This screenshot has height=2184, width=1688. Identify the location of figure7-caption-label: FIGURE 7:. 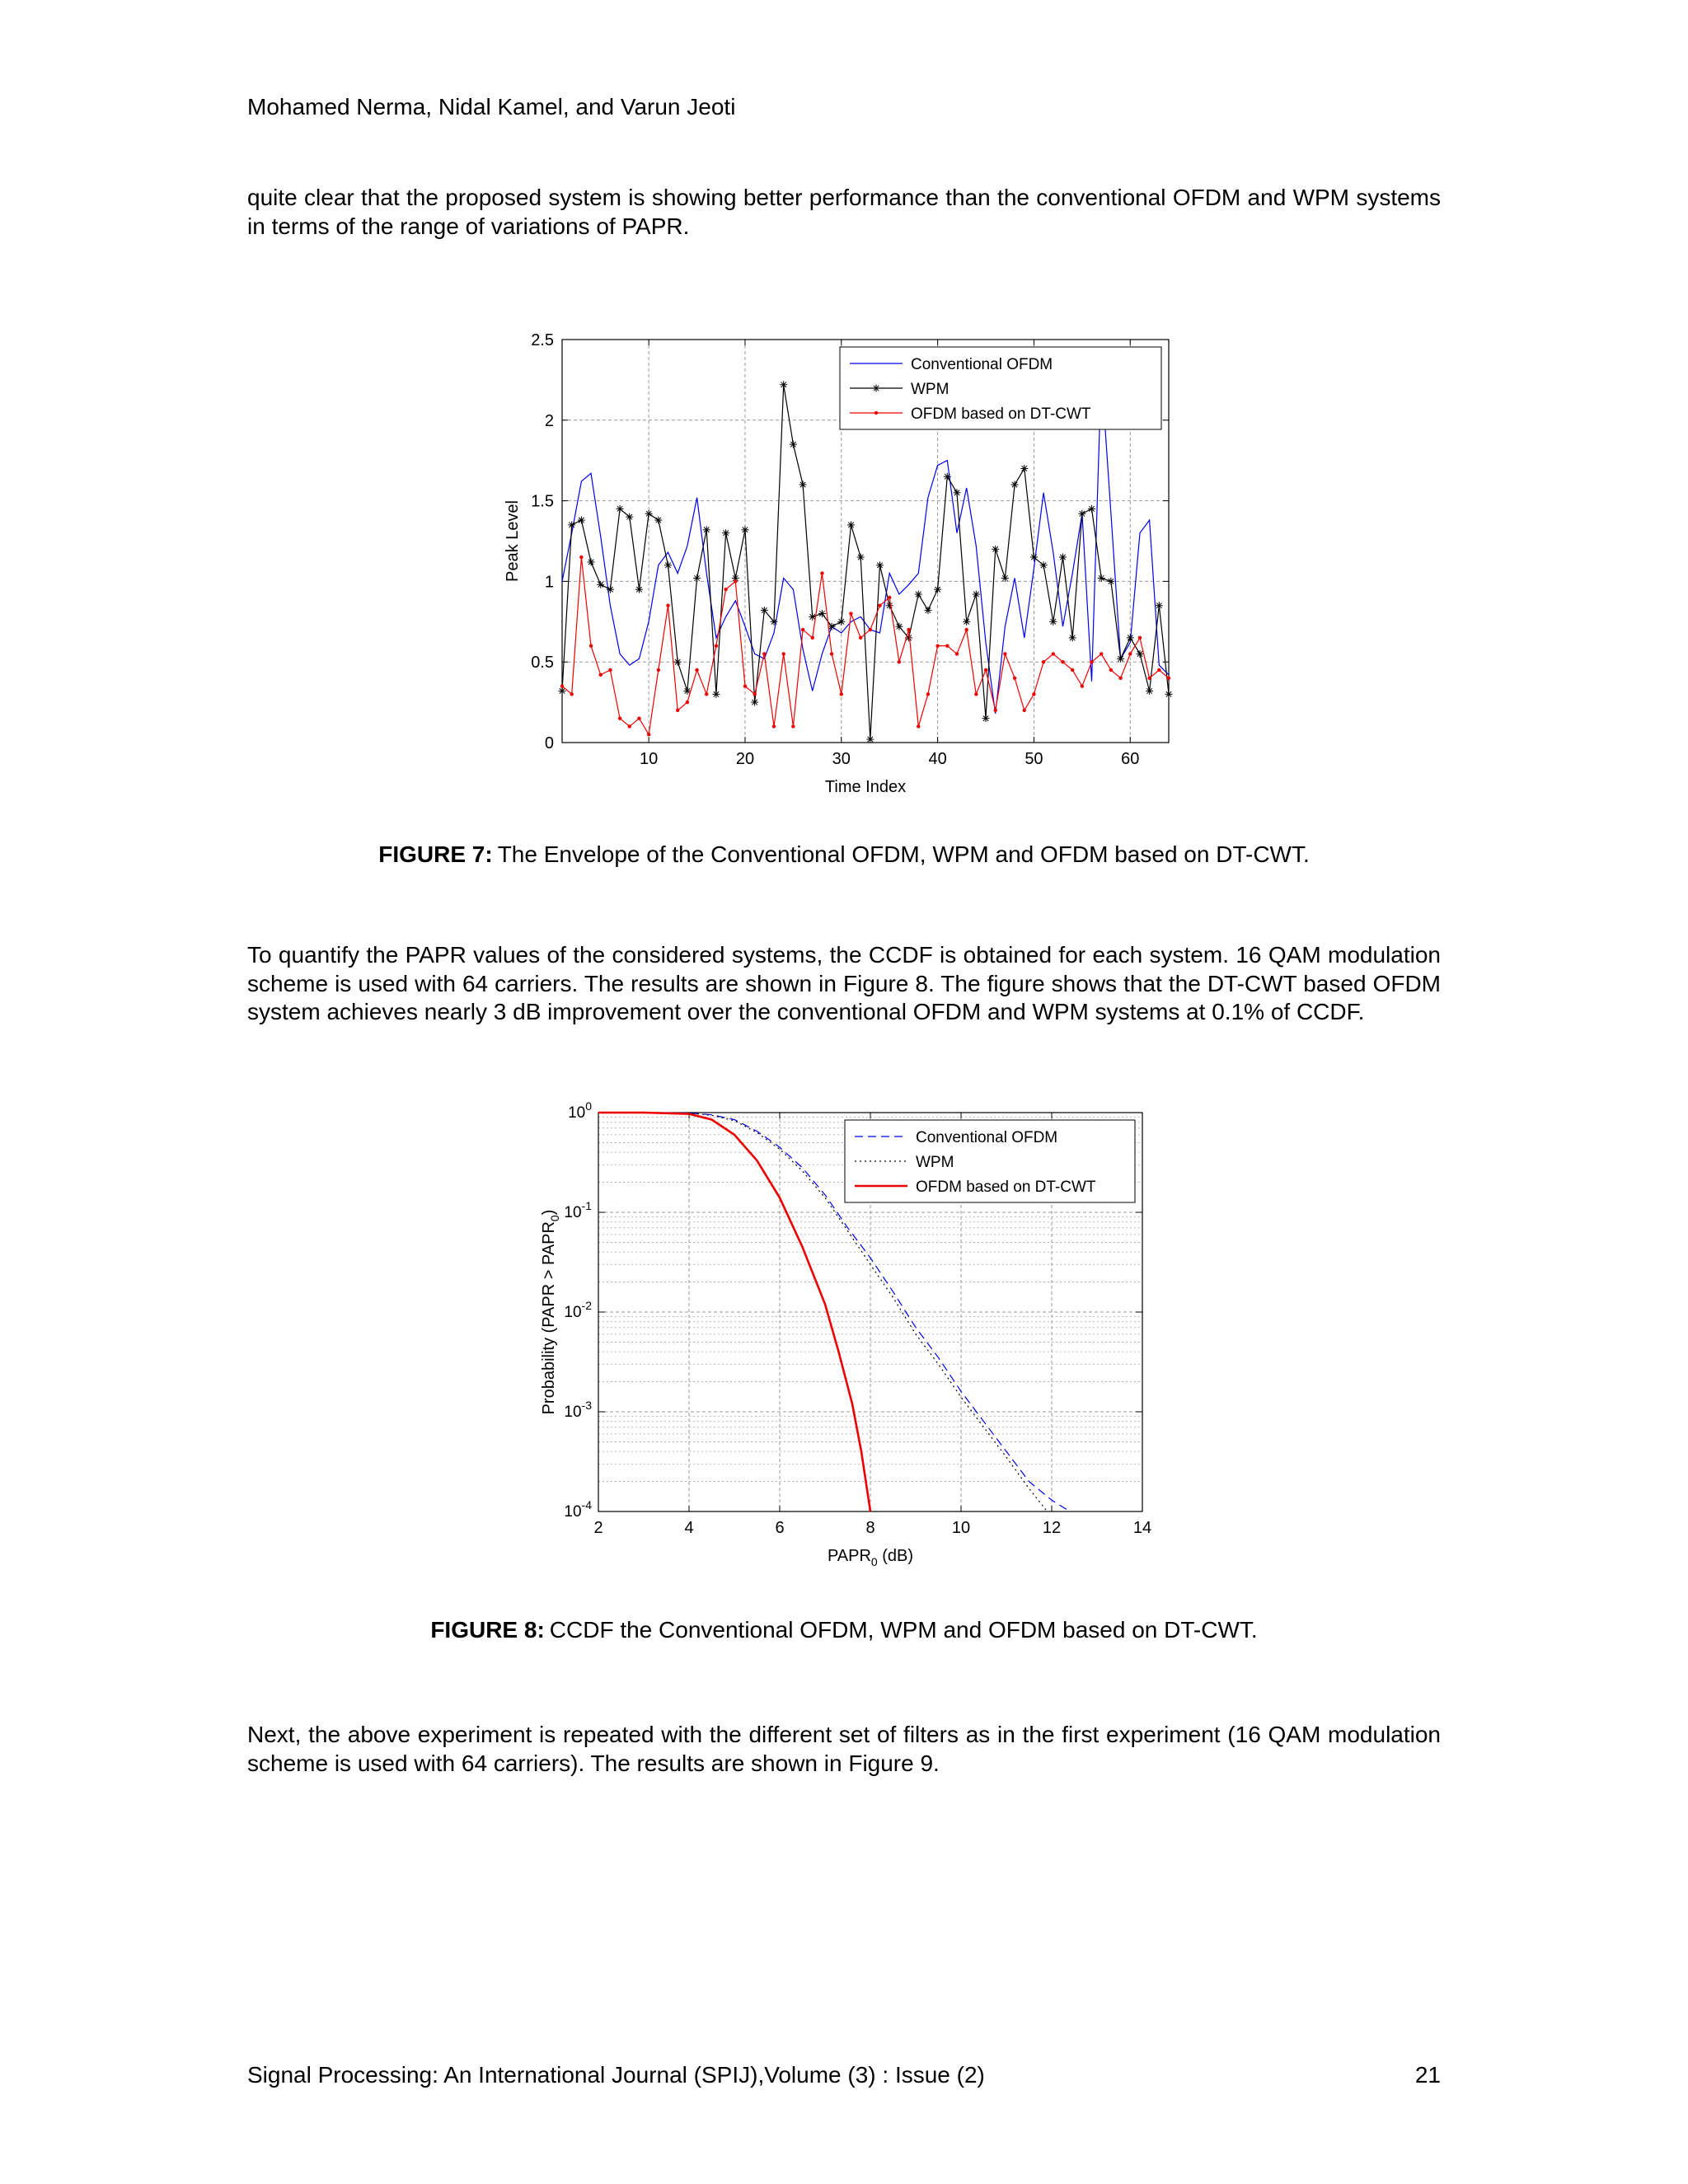
(435, 854).